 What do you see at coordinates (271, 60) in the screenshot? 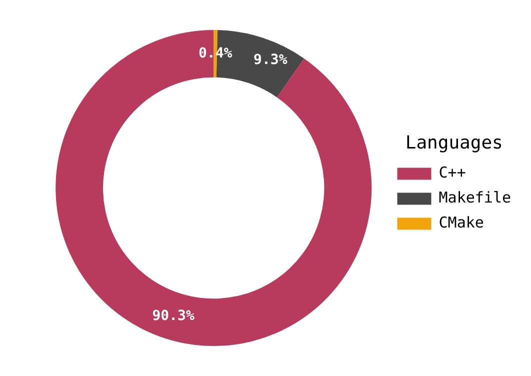
I see `data-label: 9.3%` at bounding box center [271, 60].